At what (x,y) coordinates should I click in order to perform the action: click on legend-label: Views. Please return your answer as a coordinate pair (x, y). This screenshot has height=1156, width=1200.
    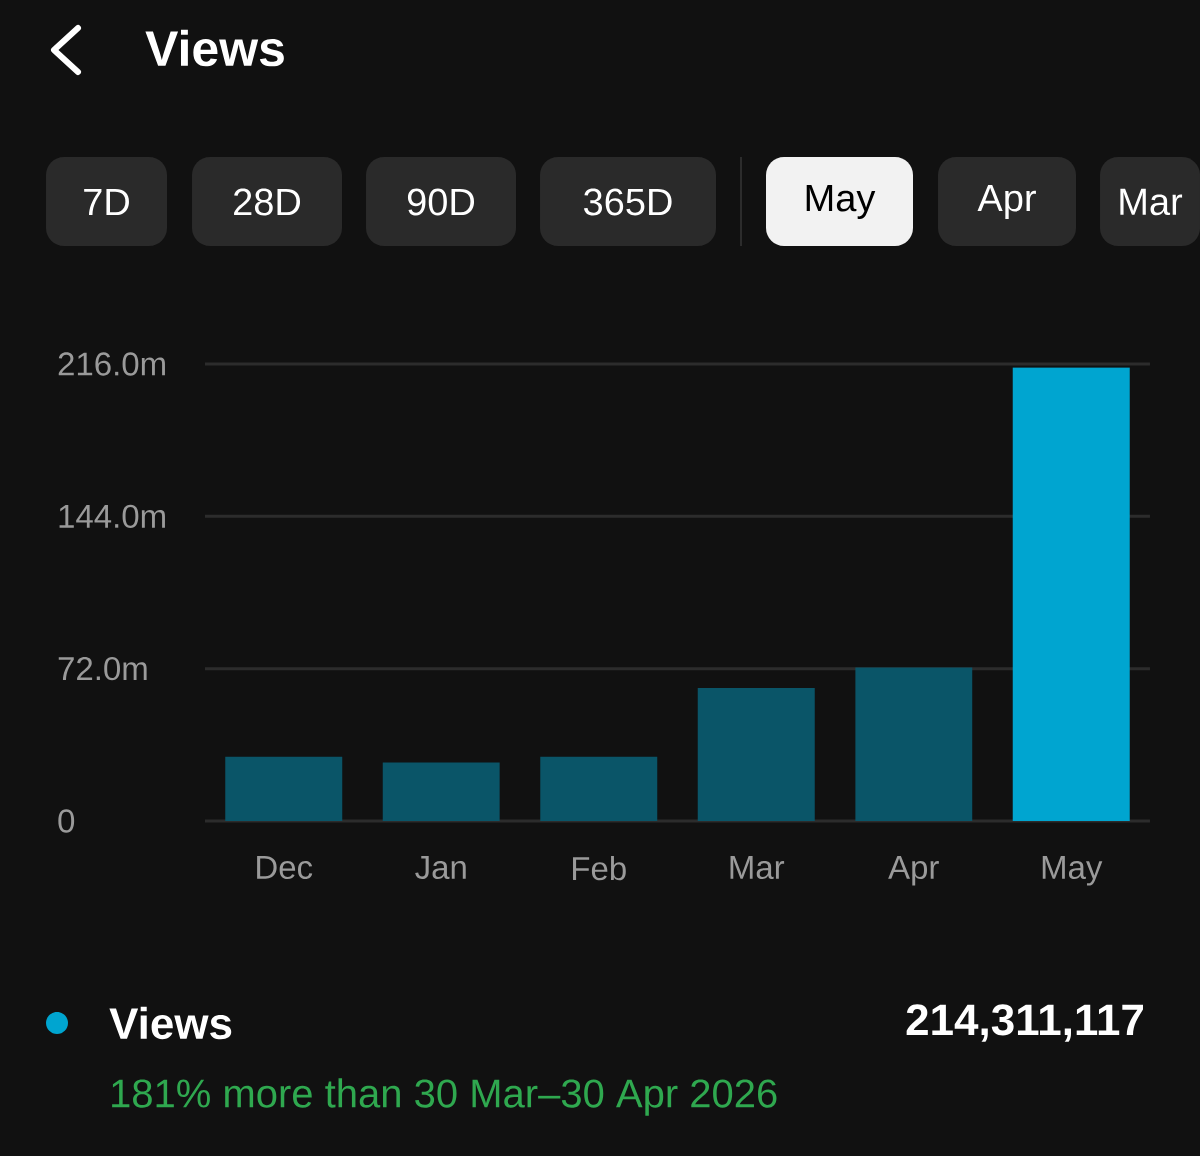
    Looking at the image, I should click on (170, 1023).